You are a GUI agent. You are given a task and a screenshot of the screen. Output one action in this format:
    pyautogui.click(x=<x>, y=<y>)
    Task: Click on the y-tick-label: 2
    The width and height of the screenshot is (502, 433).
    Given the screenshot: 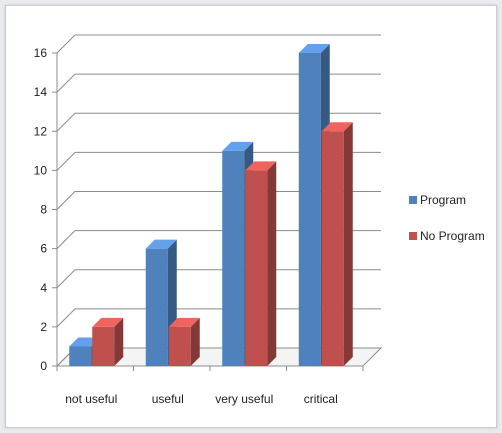 What is the action you would take?
    pyautogui.click(x=43, y=327)
    